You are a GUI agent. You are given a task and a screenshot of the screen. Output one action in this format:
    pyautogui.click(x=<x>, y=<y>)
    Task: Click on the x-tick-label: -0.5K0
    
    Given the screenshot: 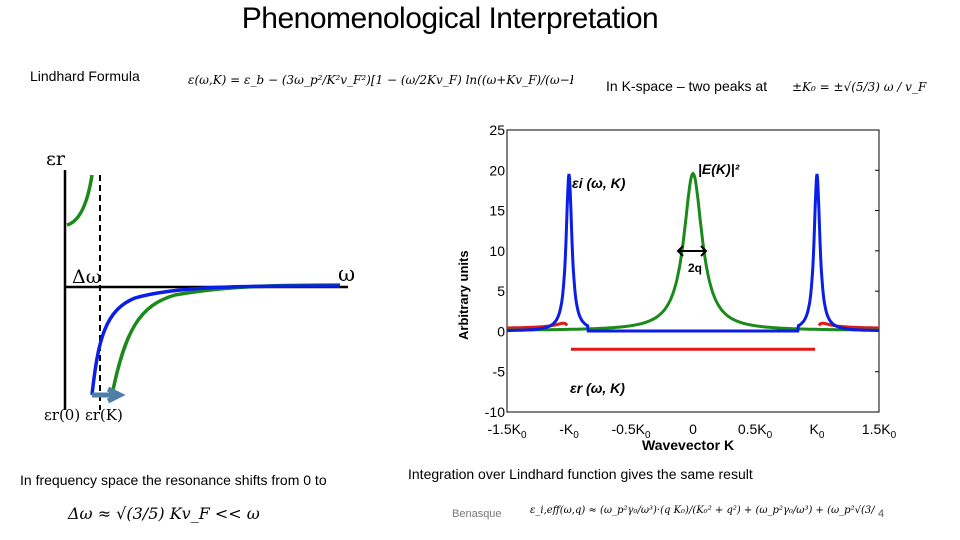 What is the action you would take?
    pyautogui.click(x=630, y=431)
    